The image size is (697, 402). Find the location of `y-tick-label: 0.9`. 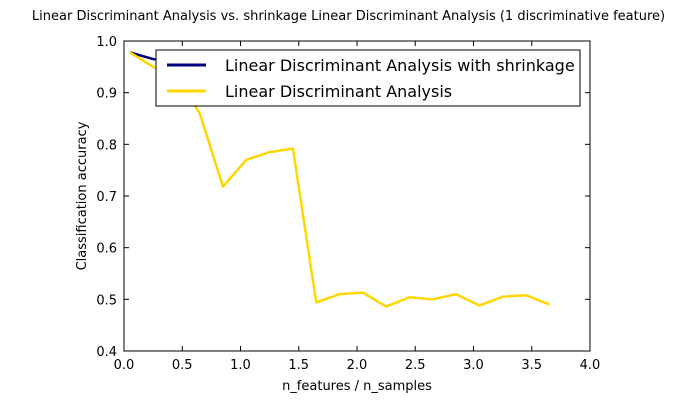

y-tick-label: 0.9 is located at coordinates (106, 94).